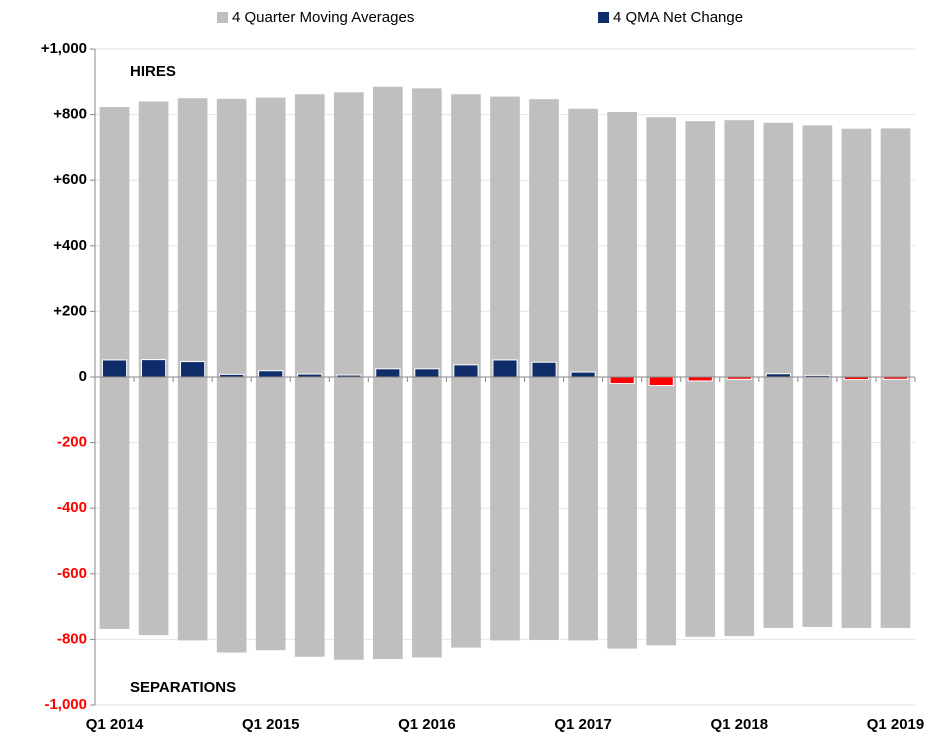 The height and width of the screenshot is (743, 935). What do you see at coordinates (65, 704) in the screenshot?
I see `y-tick-label: -1,000` at bounding box center [65, 704].